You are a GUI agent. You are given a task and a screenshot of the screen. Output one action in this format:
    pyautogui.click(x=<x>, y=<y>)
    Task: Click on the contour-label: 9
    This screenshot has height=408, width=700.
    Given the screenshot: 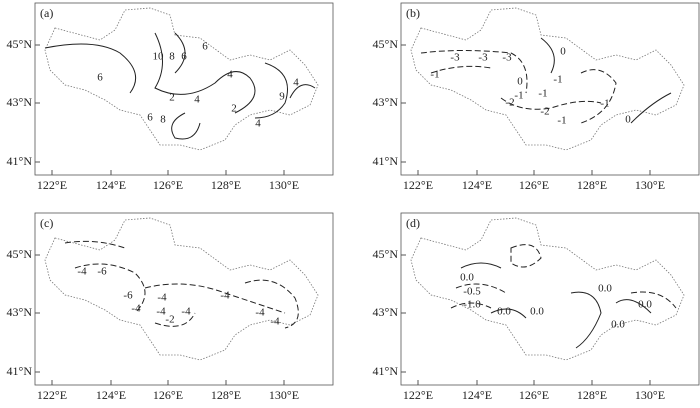 What is the action you would take?
    pyautogui.click(x=282, y=97)
    